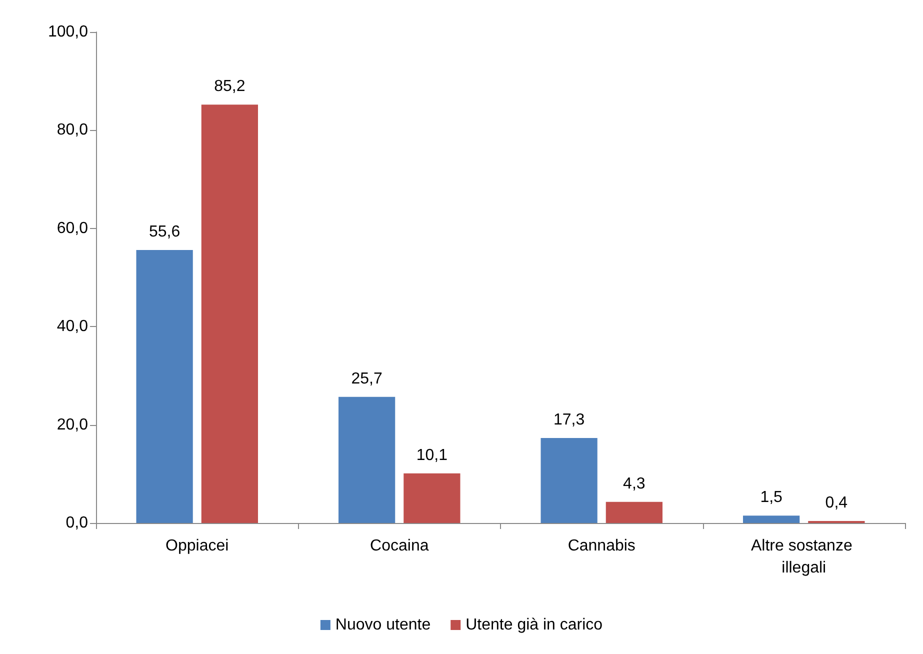 The height and width of the screenshot is (654, 923). I want to click on data-label: 85,2, so click(230, 87).